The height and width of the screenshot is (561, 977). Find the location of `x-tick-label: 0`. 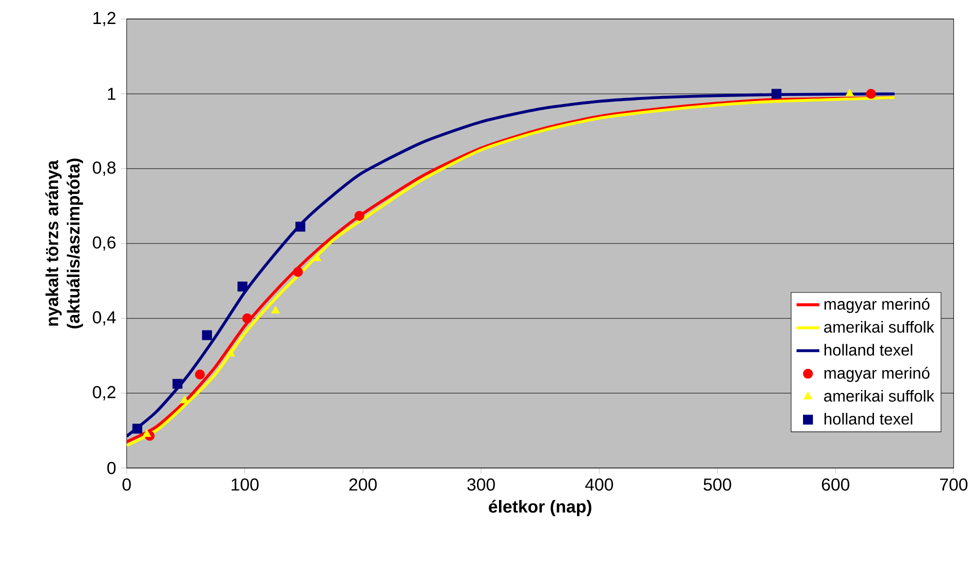

x-tick-label: 0 is located at coordinates (126, 484).